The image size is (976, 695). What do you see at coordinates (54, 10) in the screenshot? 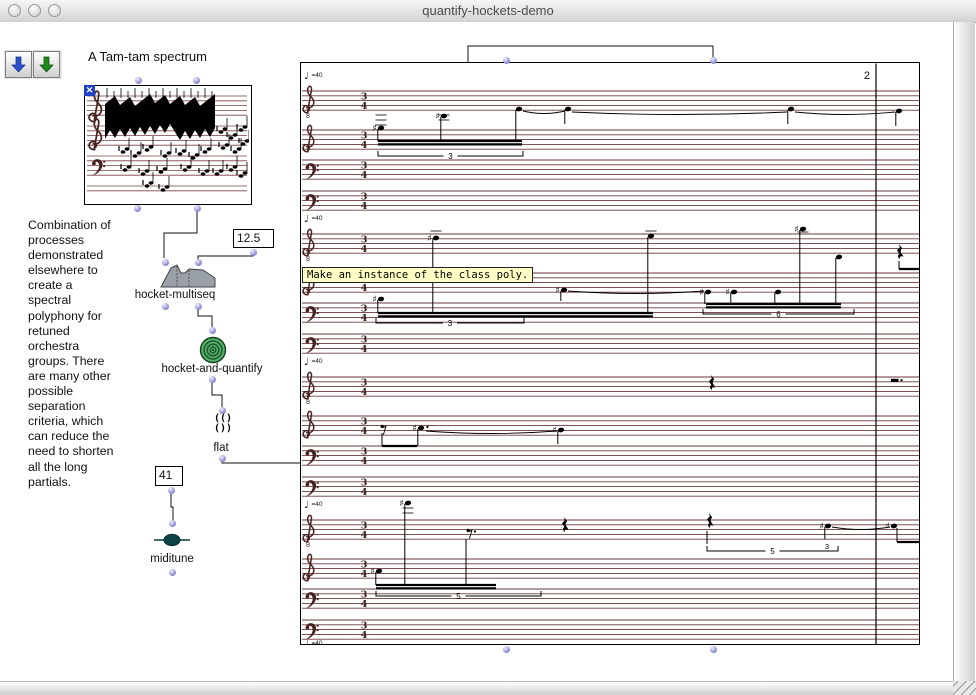
I see `zoom-button` at bounding box center [54, 10].